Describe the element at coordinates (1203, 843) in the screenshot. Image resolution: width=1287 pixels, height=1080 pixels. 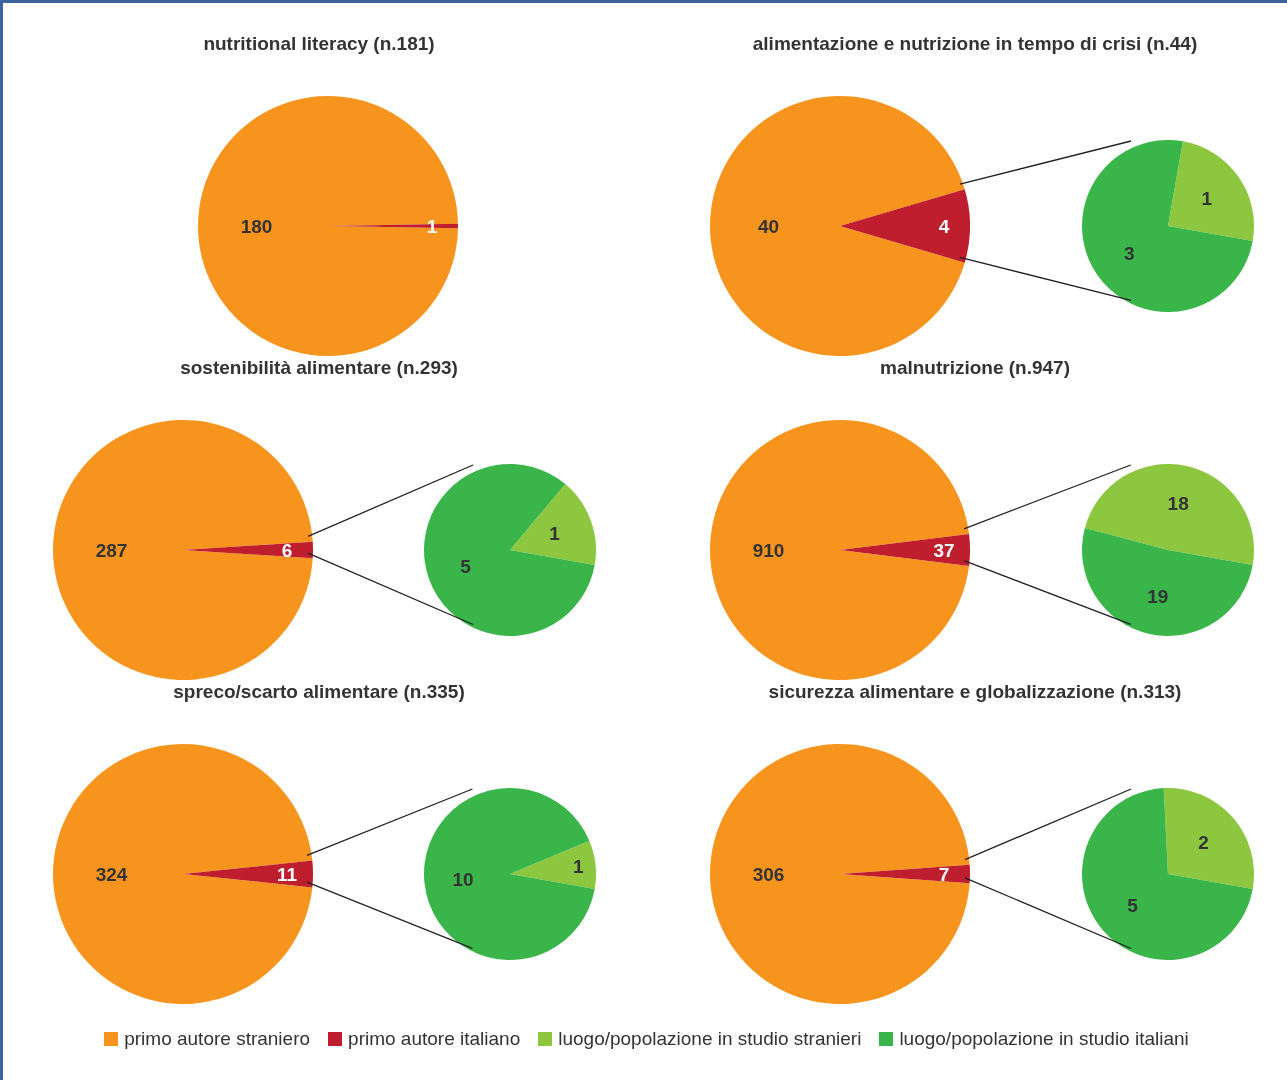
I see `data-label: 2` at that location.